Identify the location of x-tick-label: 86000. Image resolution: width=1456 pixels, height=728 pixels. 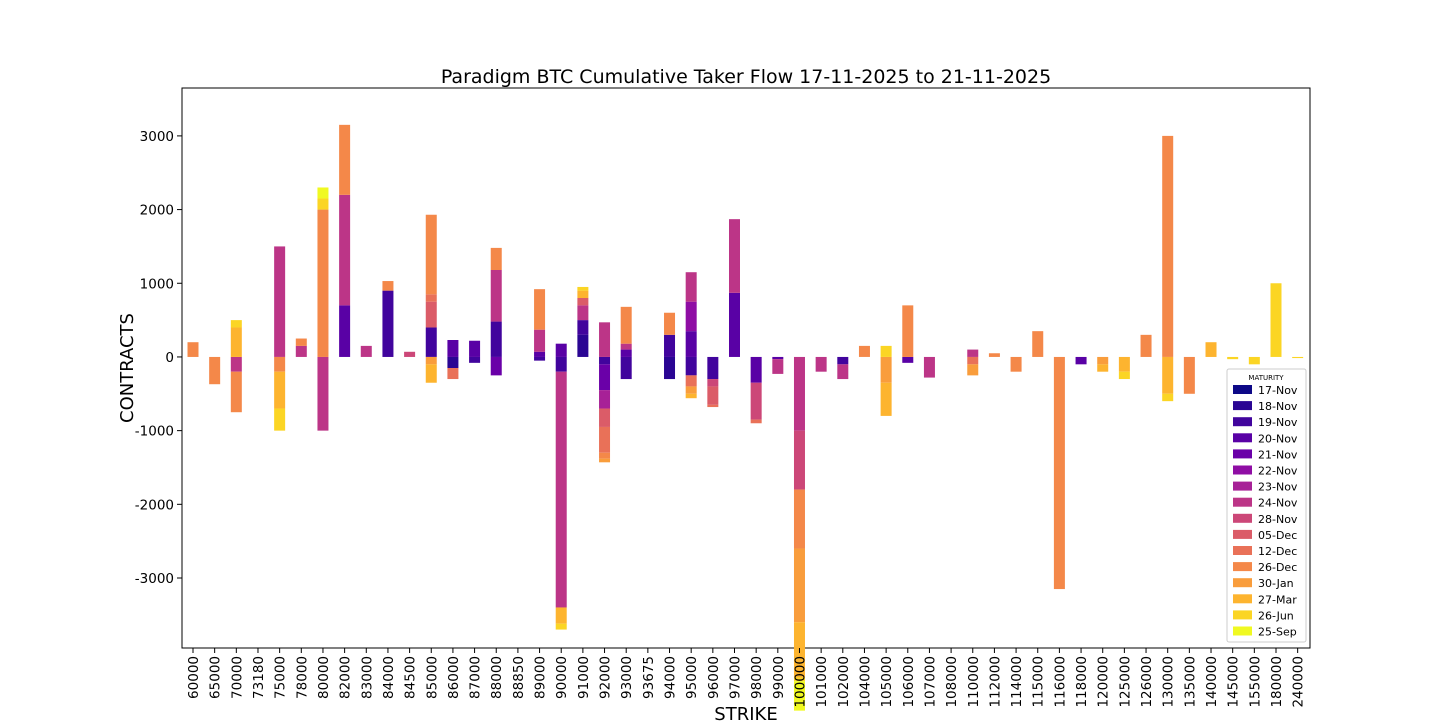
(454, 677).